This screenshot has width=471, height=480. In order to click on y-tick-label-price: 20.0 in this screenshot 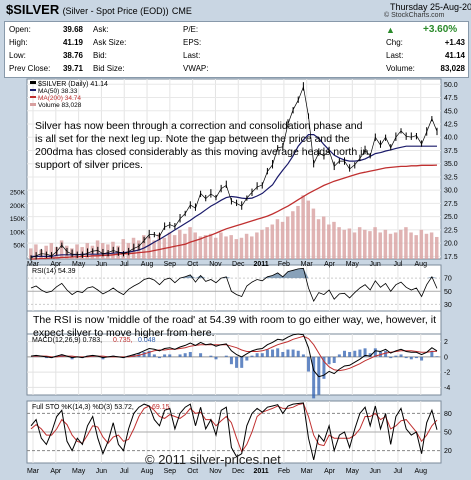, I will do `click(451, 244)`.